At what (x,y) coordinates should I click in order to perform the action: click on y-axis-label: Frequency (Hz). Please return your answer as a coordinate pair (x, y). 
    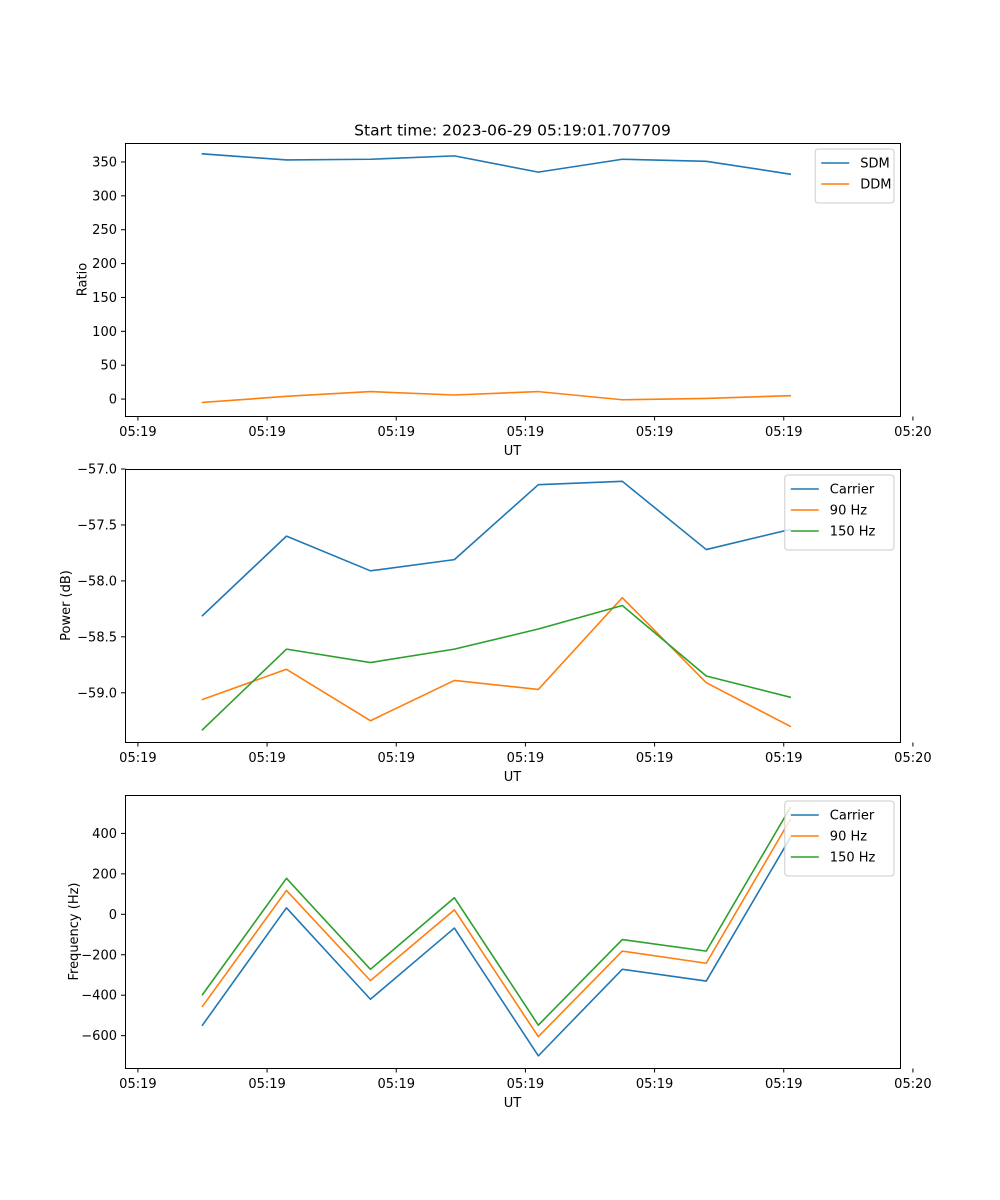
    Looking at the image, I should click on (74, 931).